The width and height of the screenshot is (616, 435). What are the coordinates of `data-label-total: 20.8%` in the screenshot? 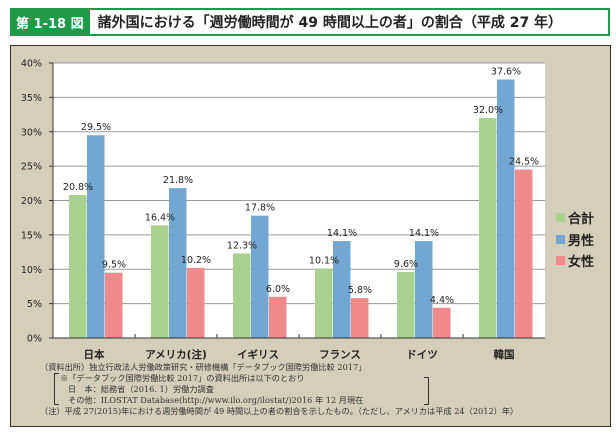 It's located at (78, 187).